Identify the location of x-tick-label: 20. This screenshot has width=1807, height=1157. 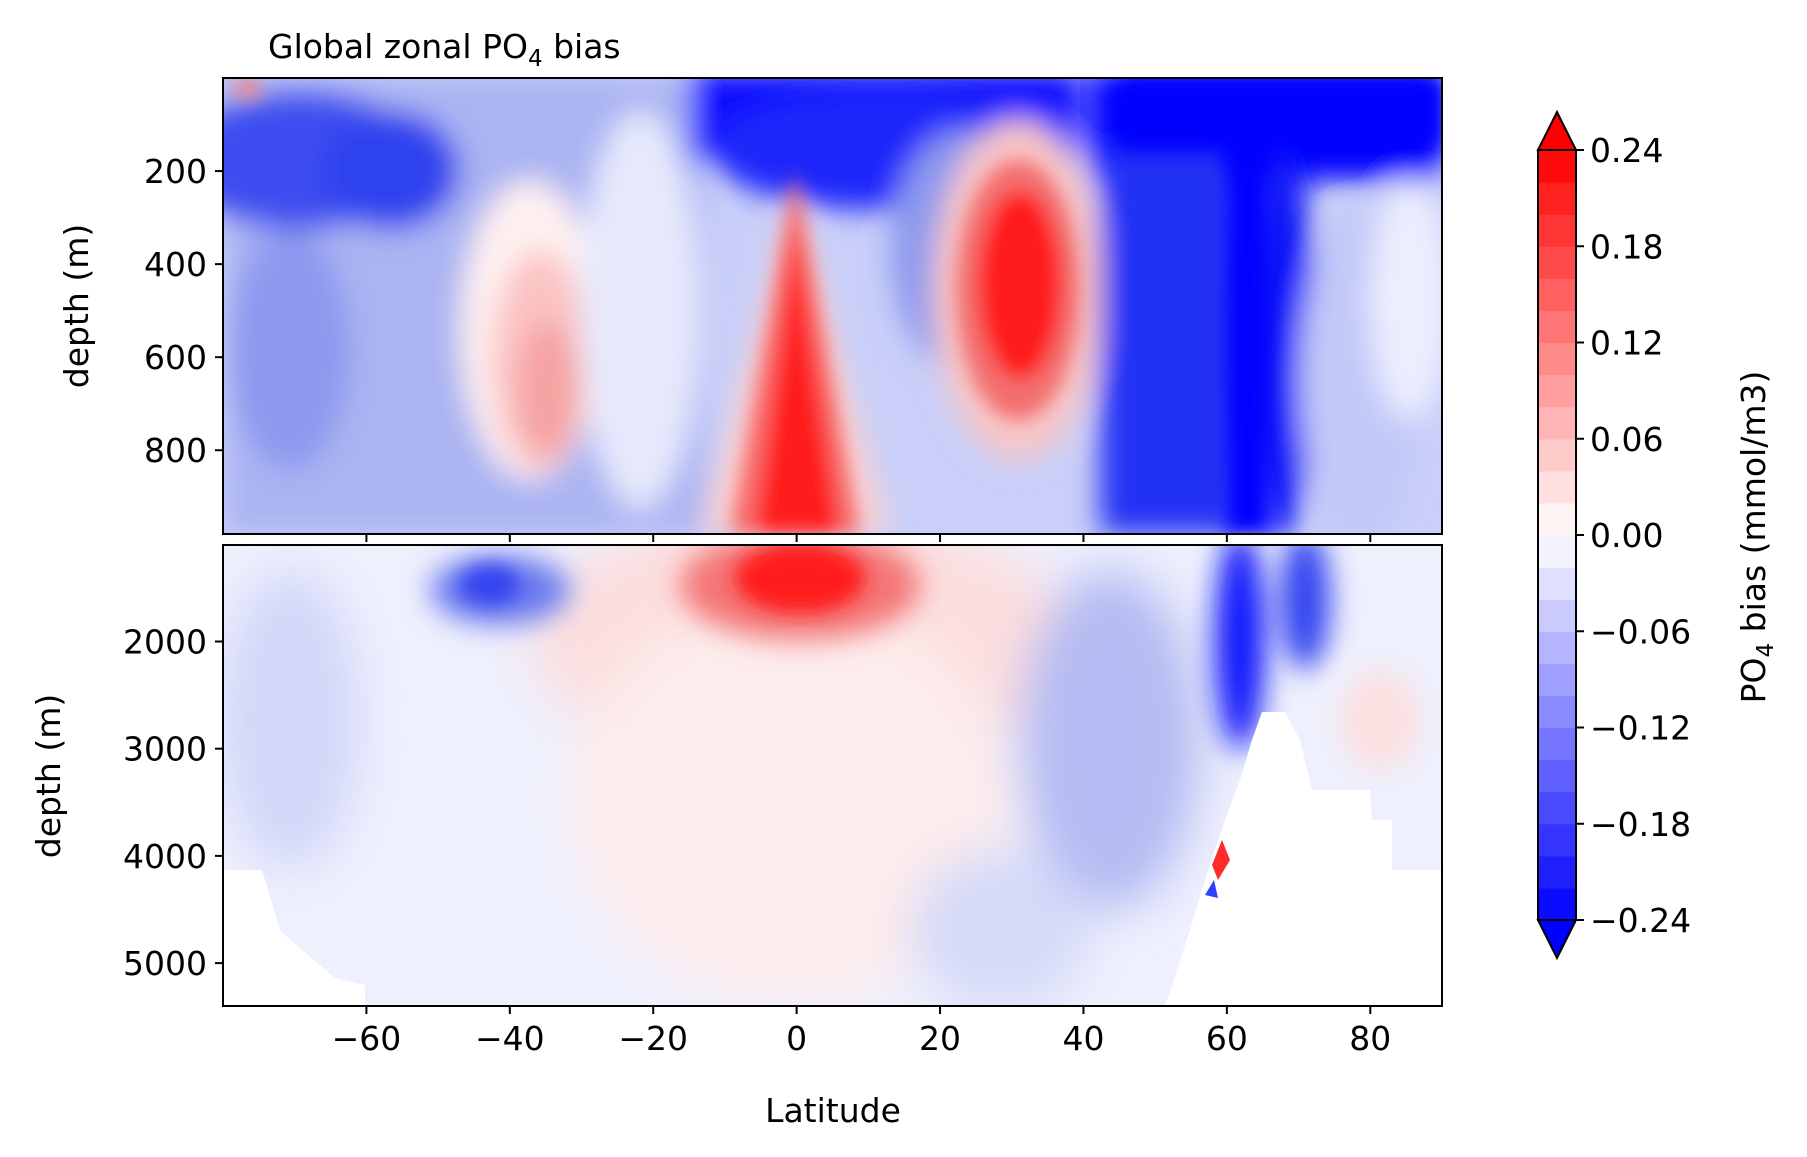
(940, 1038).